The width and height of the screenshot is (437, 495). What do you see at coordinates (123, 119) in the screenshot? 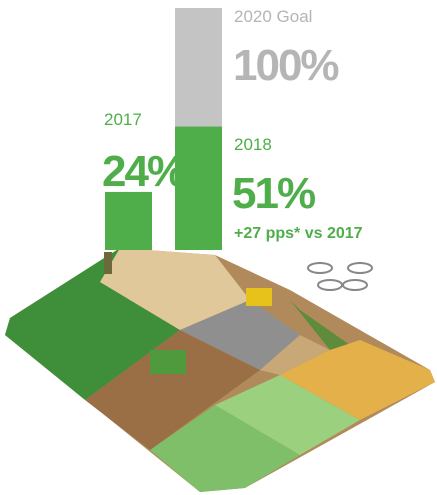
I see `category-label: 2017` at bounding box center [123, 119].